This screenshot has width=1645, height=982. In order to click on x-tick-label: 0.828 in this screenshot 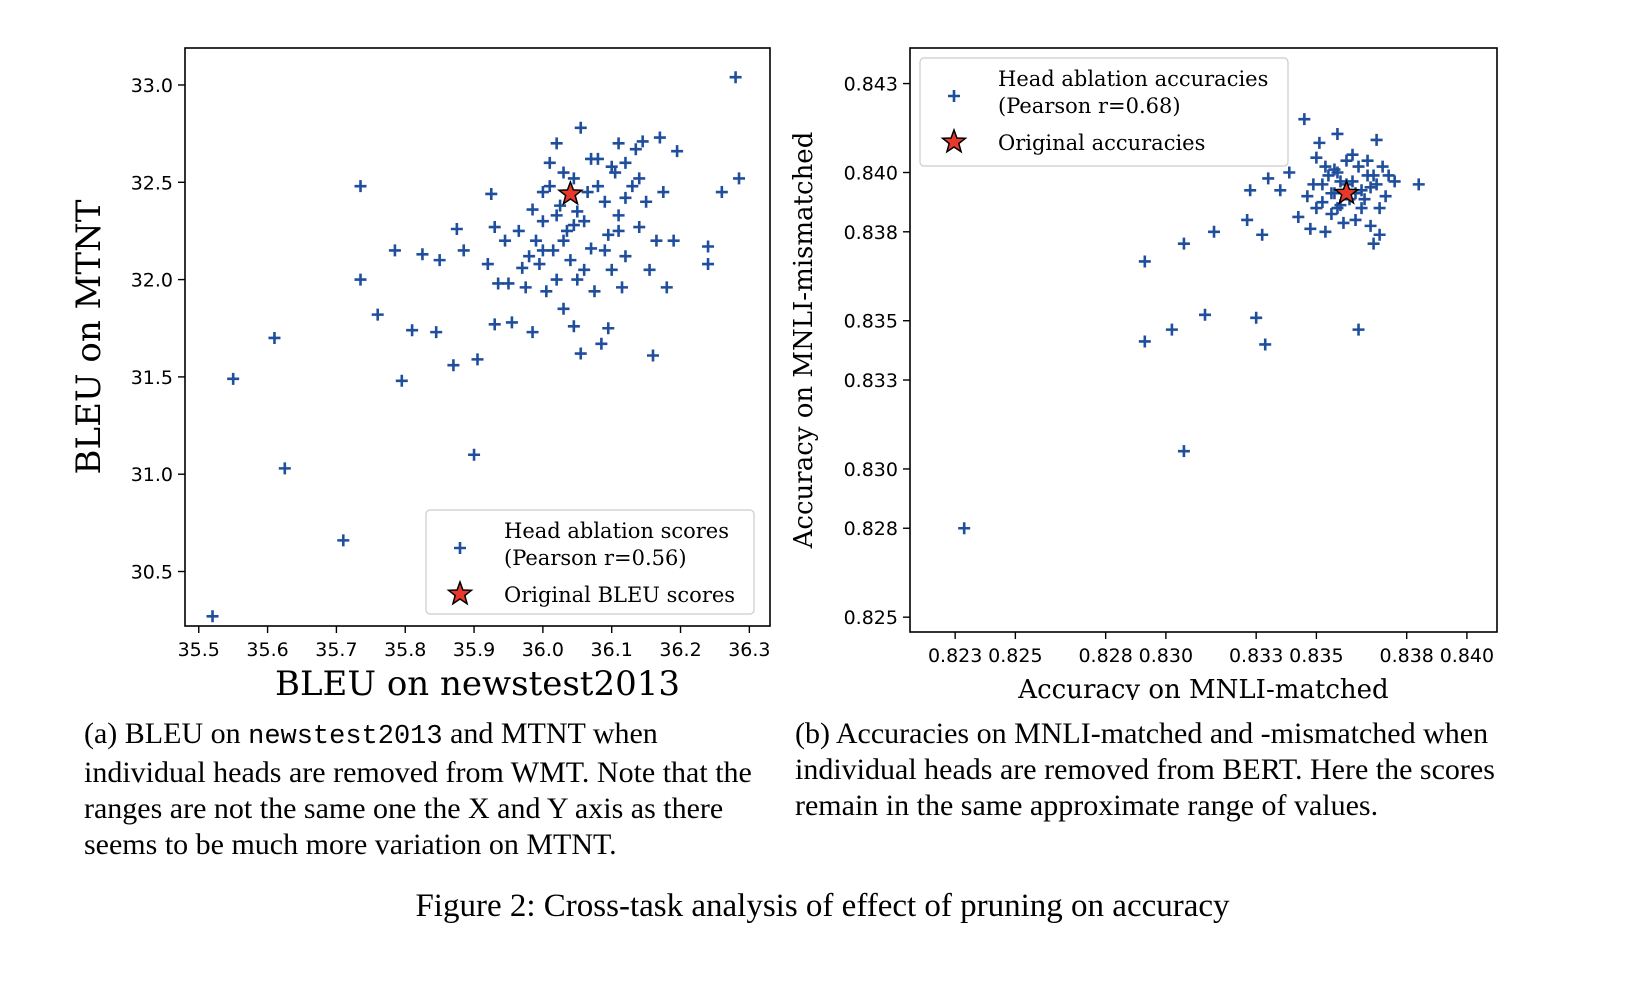, I will do `click(1105, 656)`.